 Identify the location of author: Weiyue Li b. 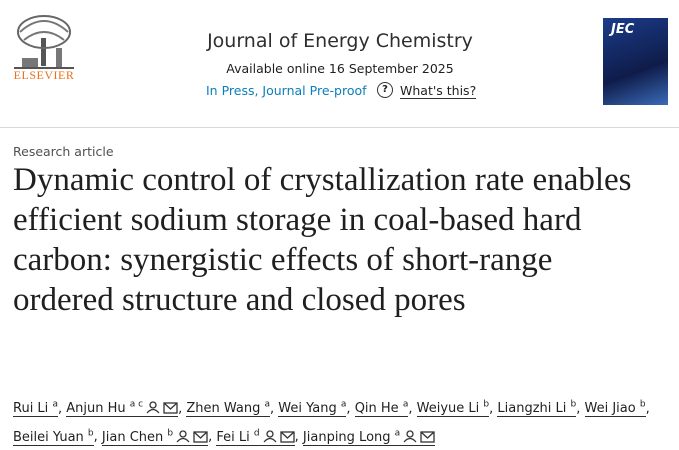
(453, 409).